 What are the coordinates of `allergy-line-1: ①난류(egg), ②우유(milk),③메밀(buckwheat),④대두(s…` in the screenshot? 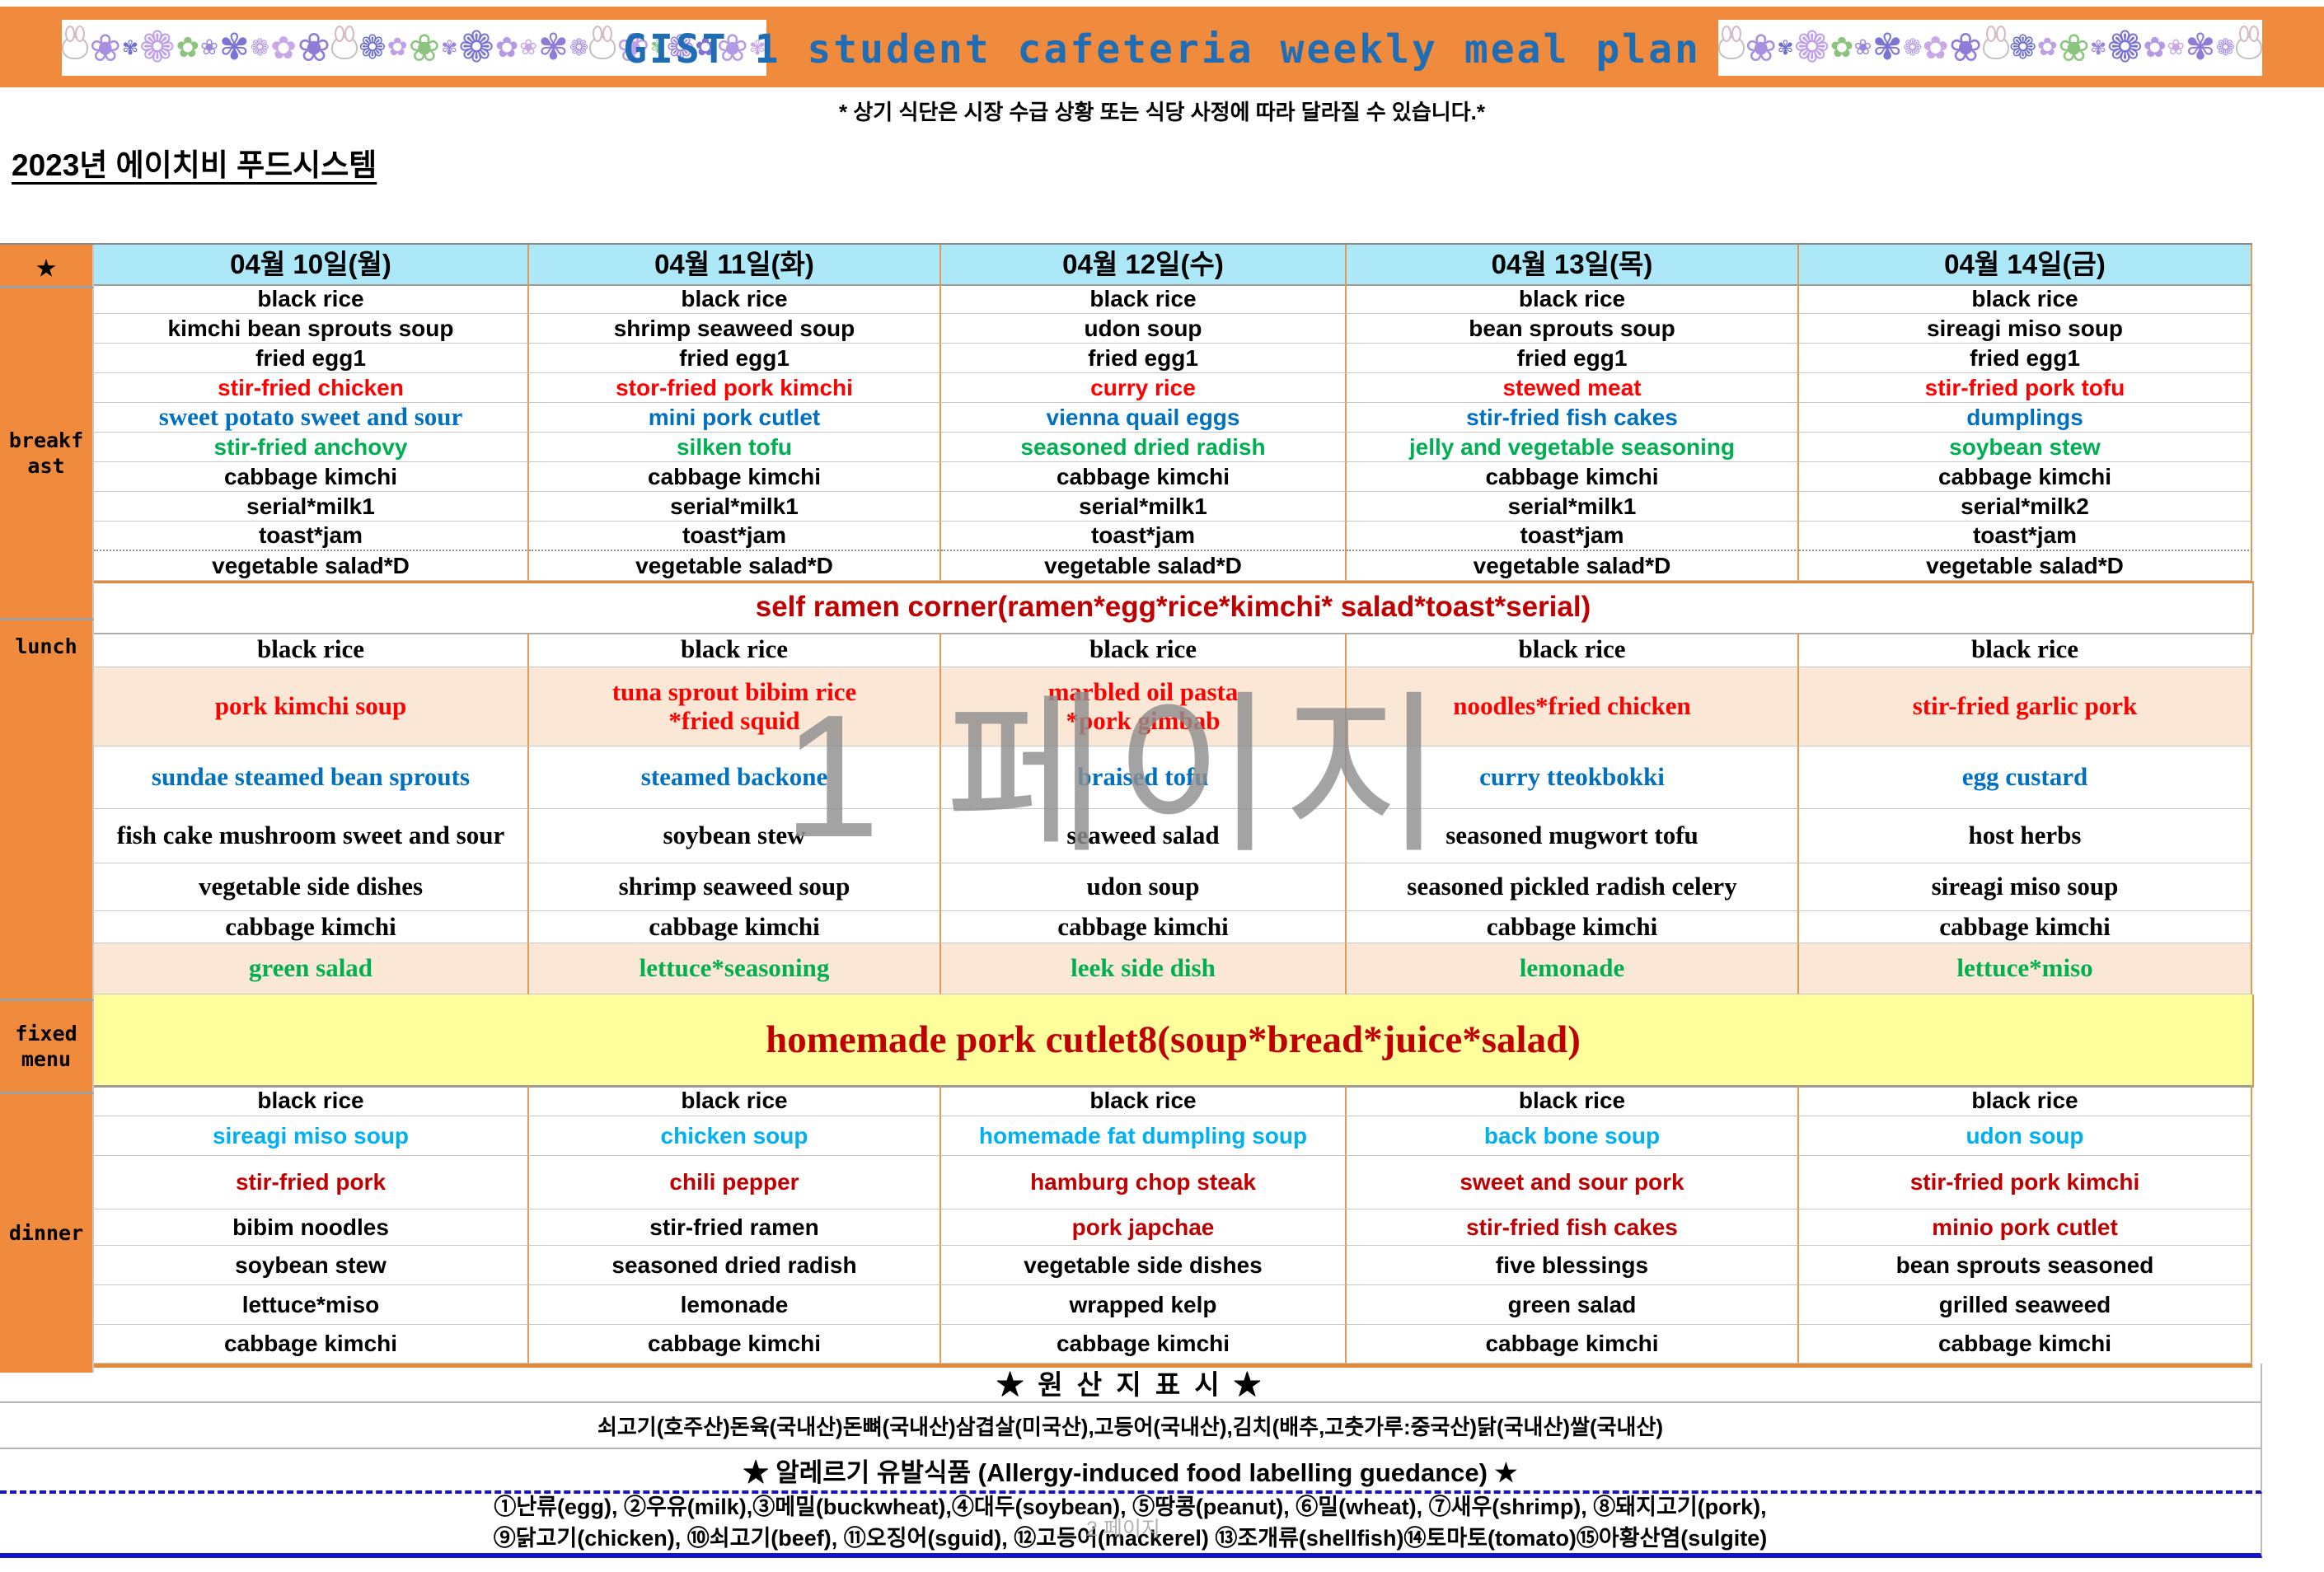 It's located at (1130, 1507).